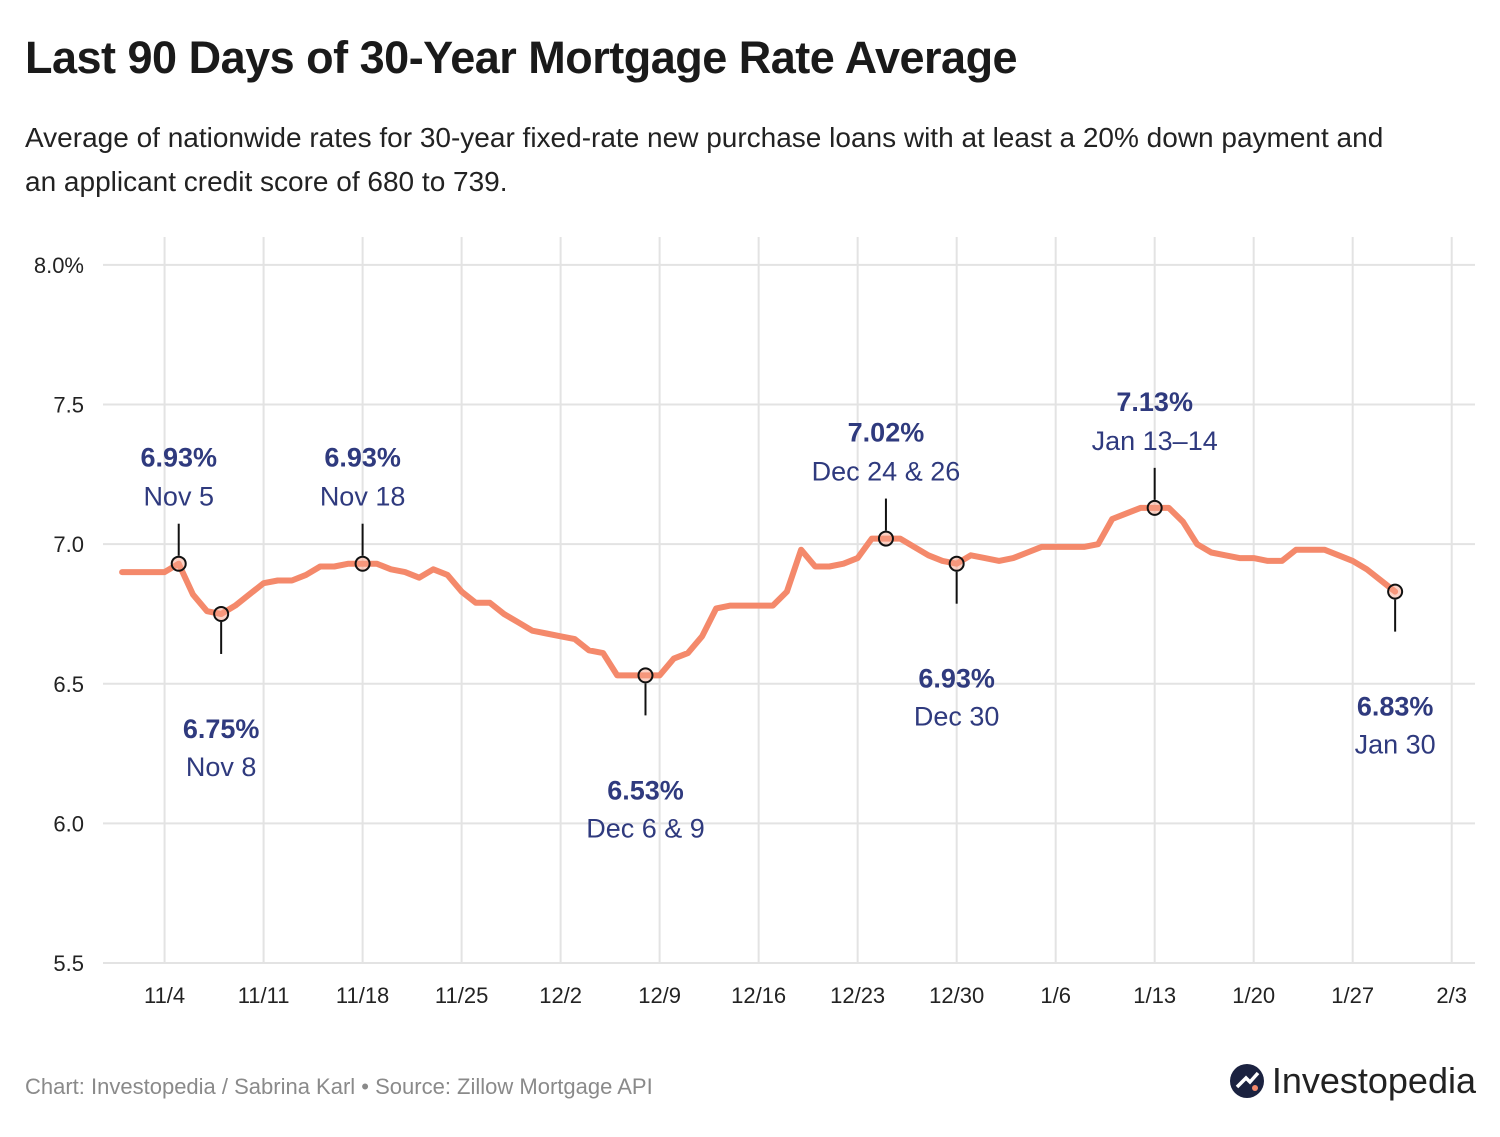 The height and width of the screenshot is (1137, 1500). What do you see at coordinates (264, 995) in the screenshot?
I see `x-tick-label: 11/11` at bounding box center [264, 995].